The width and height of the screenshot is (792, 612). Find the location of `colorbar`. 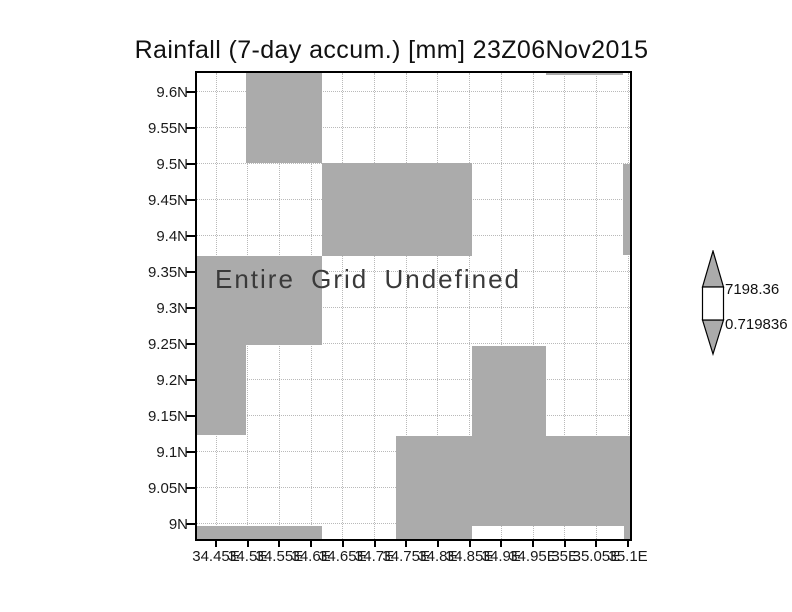

colorbar is located at coordinates (713, 303).